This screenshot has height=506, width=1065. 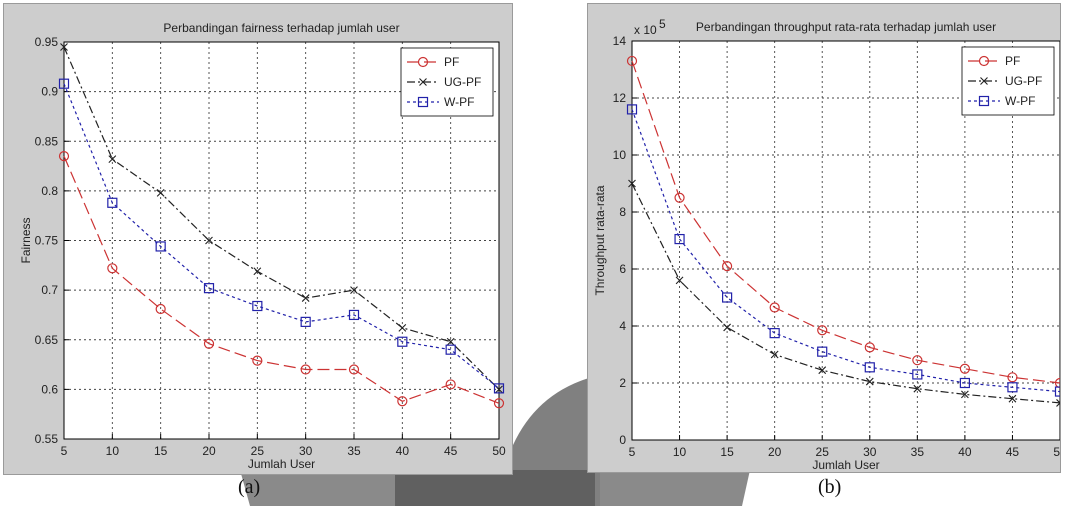 What do you see at coordinates (662, 24) in the screenshot?
I see `y-exponent-power: 5` at bounding box center [662, 24].